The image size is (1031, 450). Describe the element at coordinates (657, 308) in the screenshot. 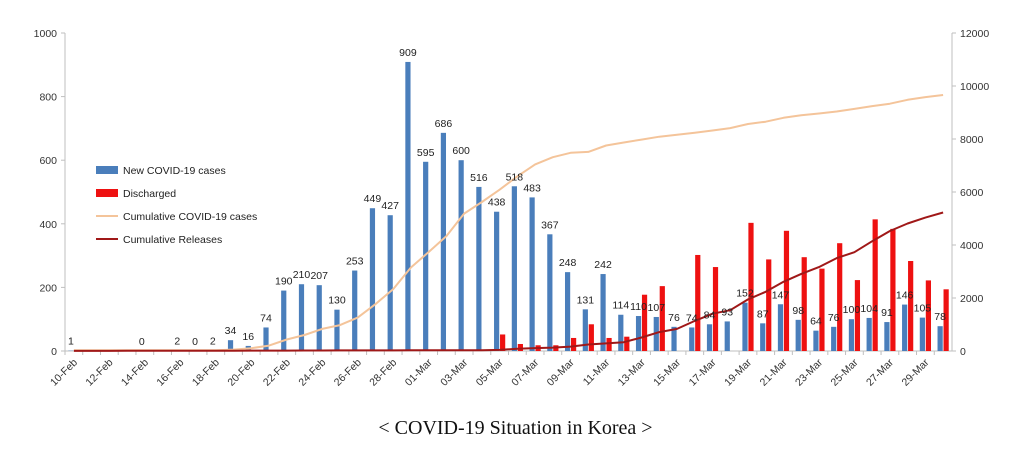

I see `new-cases-data-label: 107` at that location.